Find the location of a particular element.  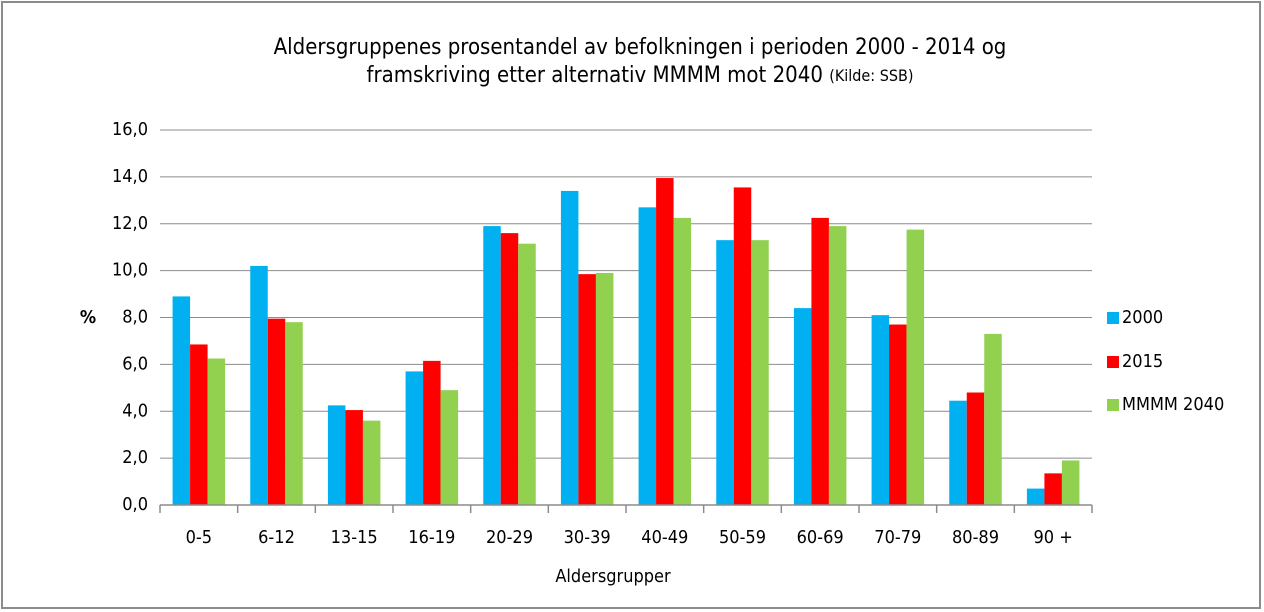

y-tick-label: 4,0 is located at coordinates (135, 410).